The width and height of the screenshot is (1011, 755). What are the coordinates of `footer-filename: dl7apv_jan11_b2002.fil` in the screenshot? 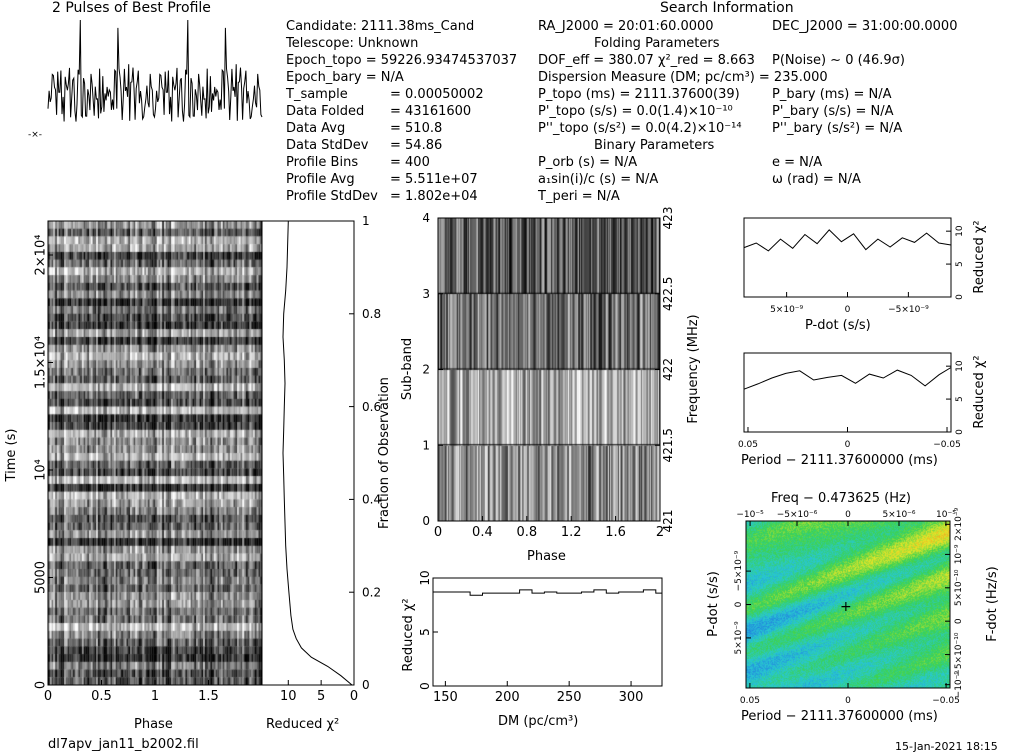 It's located at (123, 744).